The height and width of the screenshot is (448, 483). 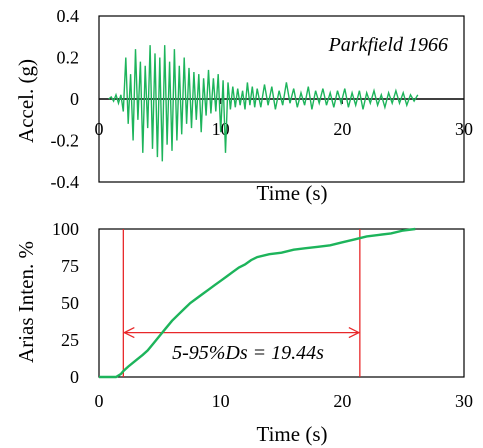 I want to click on arias-x-tick-label: 30, so click(x=464, y=401).